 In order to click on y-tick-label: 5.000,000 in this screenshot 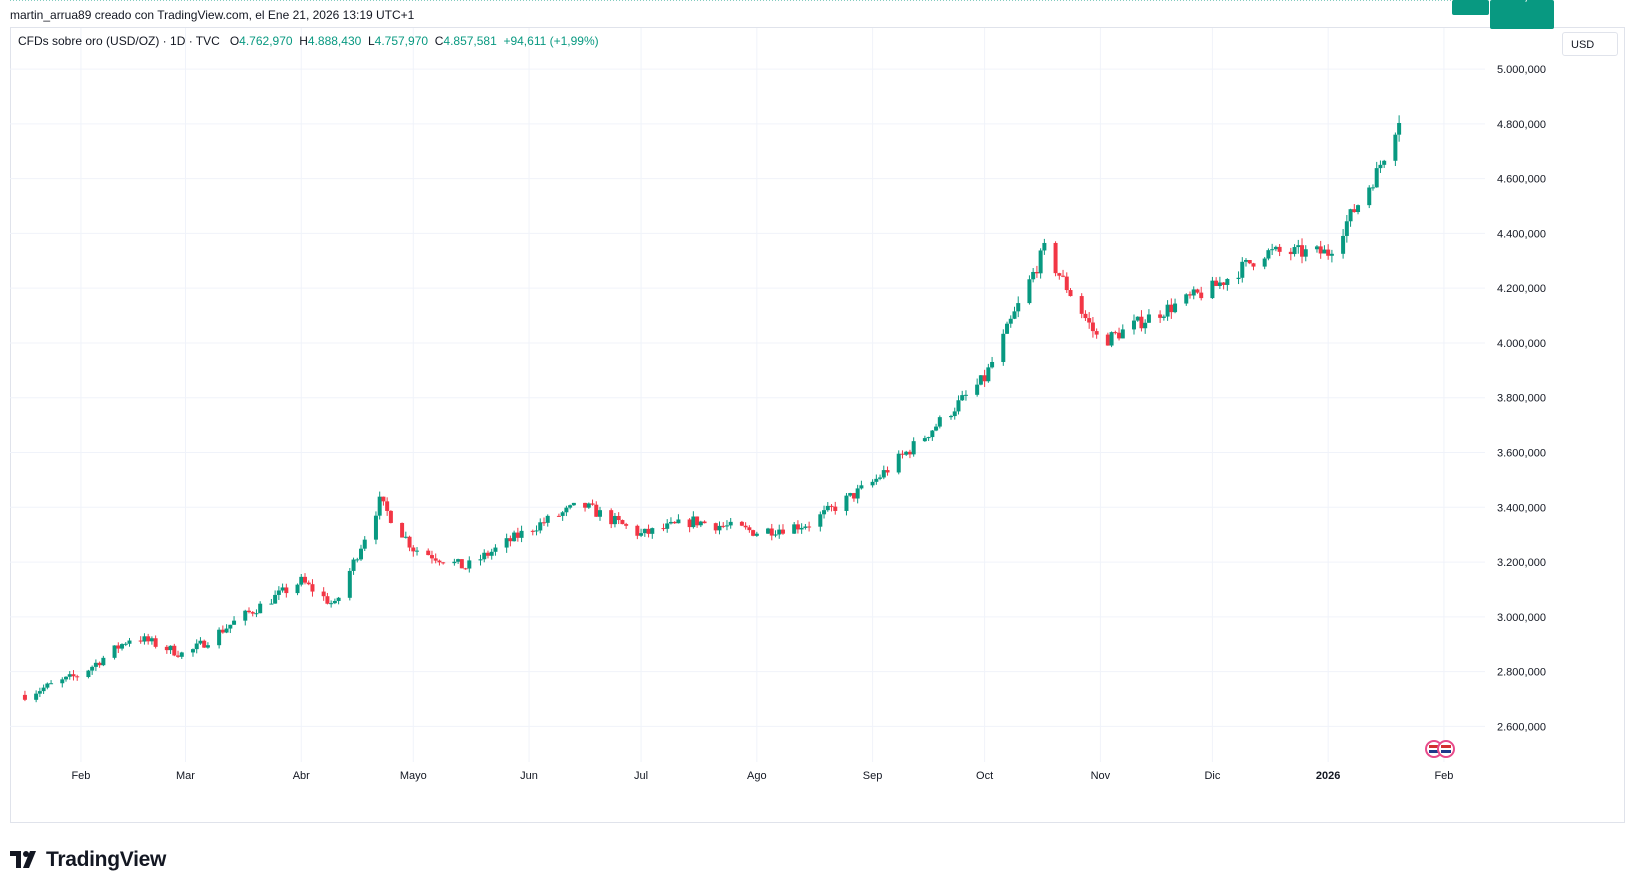, I will do `click(1521, 70)`.